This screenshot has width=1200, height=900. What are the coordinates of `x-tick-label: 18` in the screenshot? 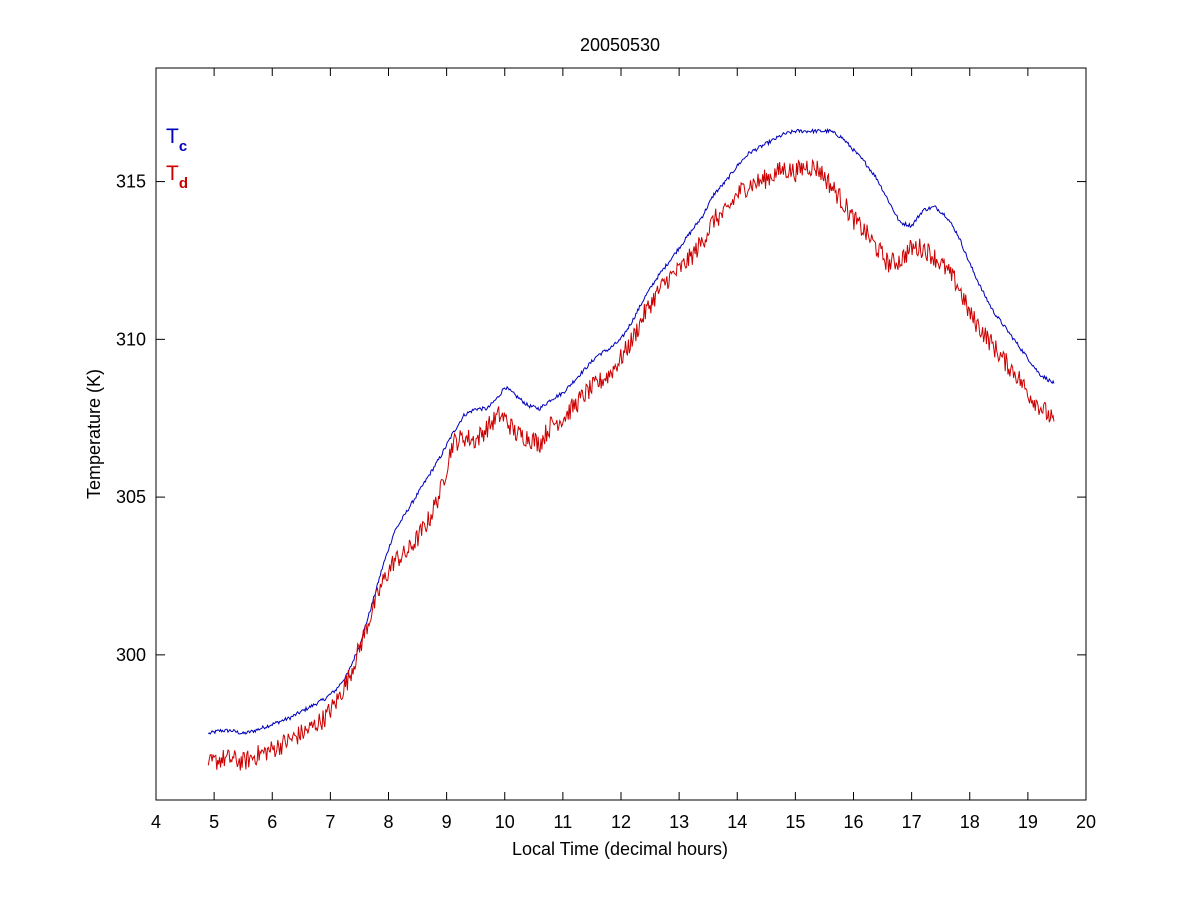 It's located at (970, 822).